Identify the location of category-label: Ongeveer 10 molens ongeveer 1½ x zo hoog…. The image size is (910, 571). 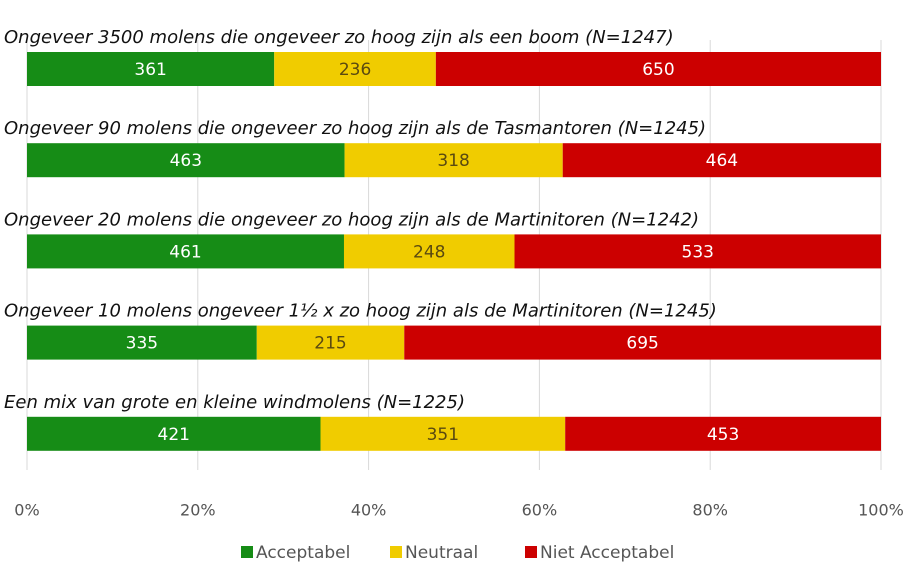
(360, 311).